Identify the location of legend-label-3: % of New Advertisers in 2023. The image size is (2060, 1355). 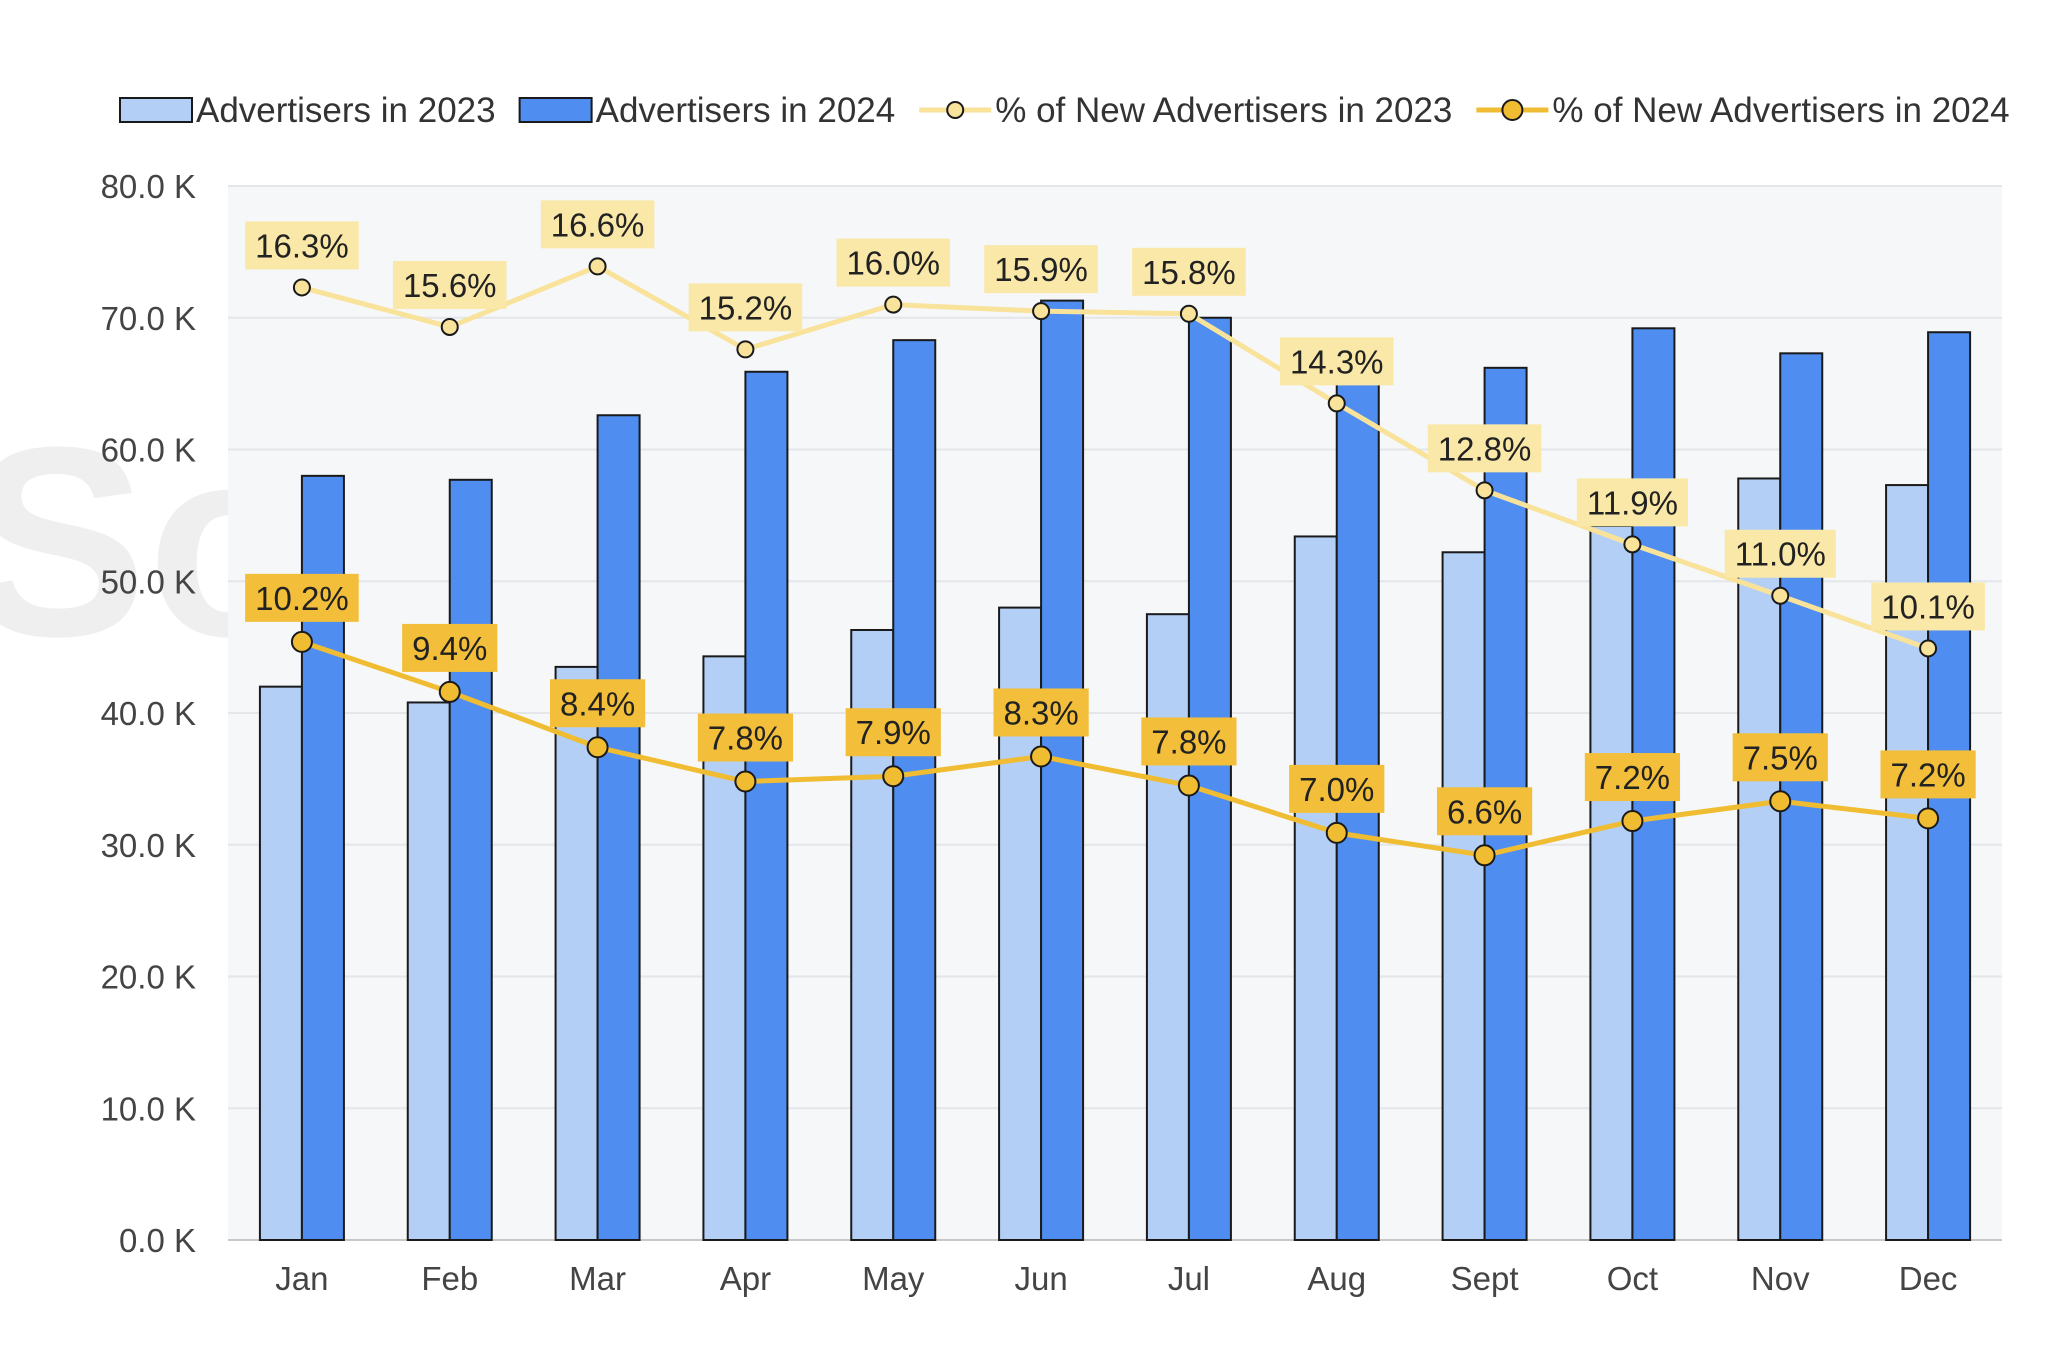
(1223, 110).